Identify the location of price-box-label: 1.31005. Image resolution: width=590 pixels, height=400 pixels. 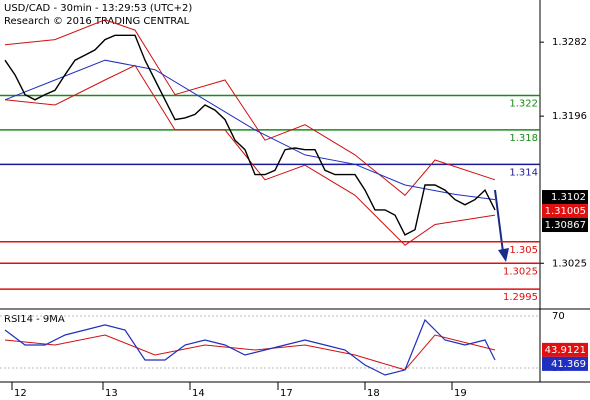
(565, 211).